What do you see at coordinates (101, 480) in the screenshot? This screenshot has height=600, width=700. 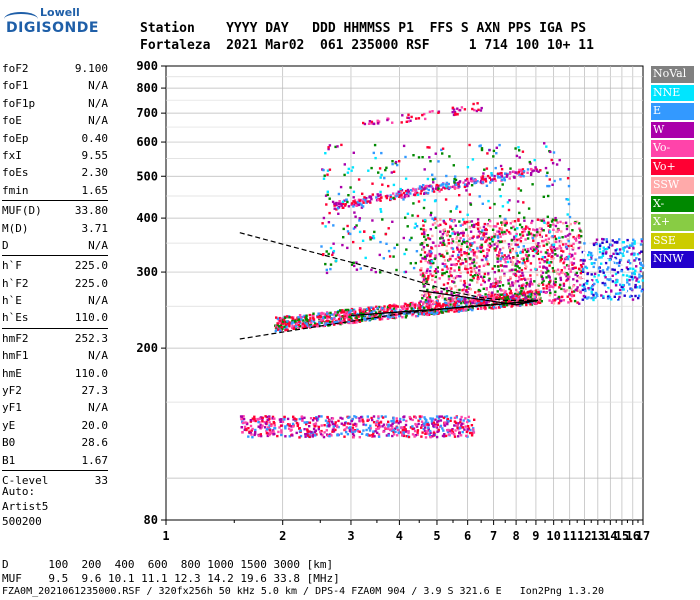 I see `param-value: 33` at bounding box center [101, 480].